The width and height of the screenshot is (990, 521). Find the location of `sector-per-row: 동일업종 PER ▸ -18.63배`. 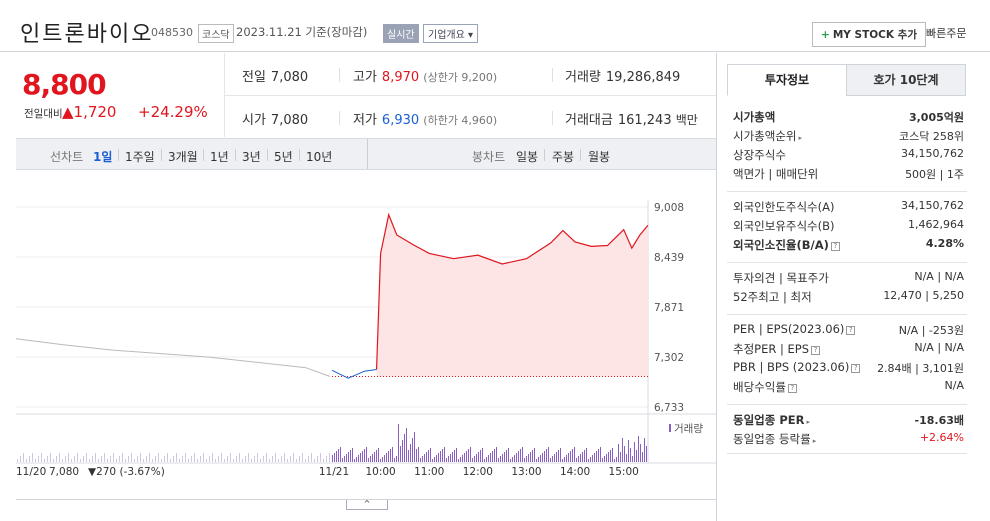

sector-per-row: 동일업종 PER ▸ -18.63배 is located at coordinates (848, 420).